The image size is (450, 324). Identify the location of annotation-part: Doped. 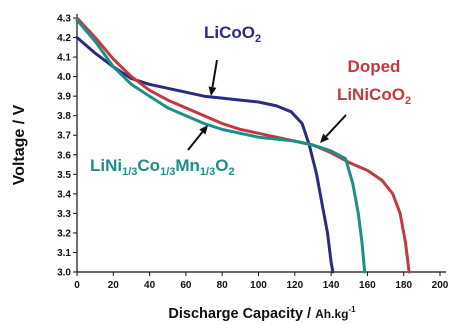
(374, 66).